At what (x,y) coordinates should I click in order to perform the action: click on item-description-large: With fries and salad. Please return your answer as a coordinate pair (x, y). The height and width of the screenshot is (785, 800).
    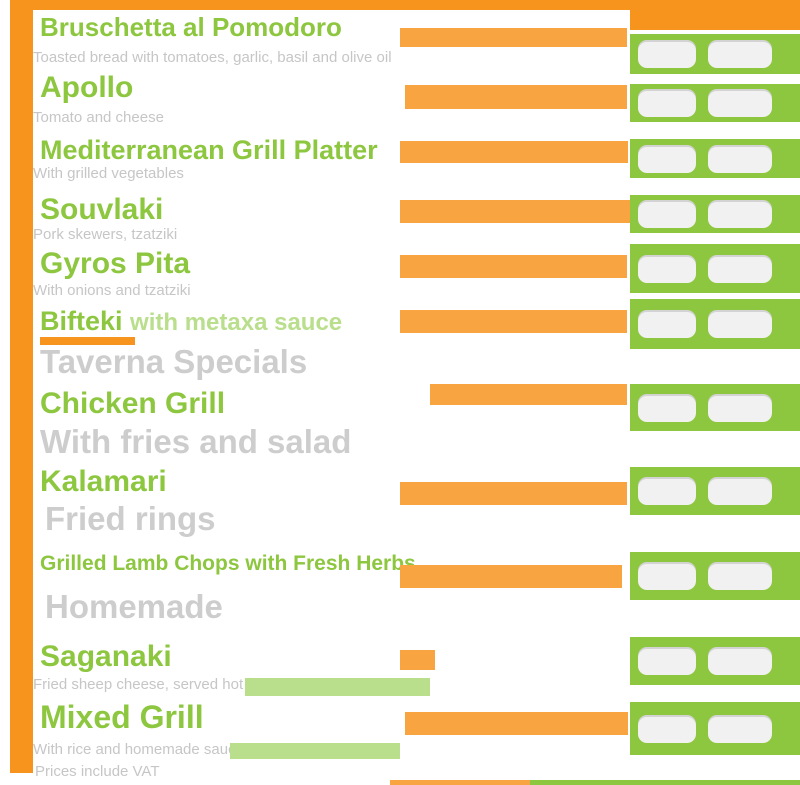
    Looking at the image, I should click on (196, 441).